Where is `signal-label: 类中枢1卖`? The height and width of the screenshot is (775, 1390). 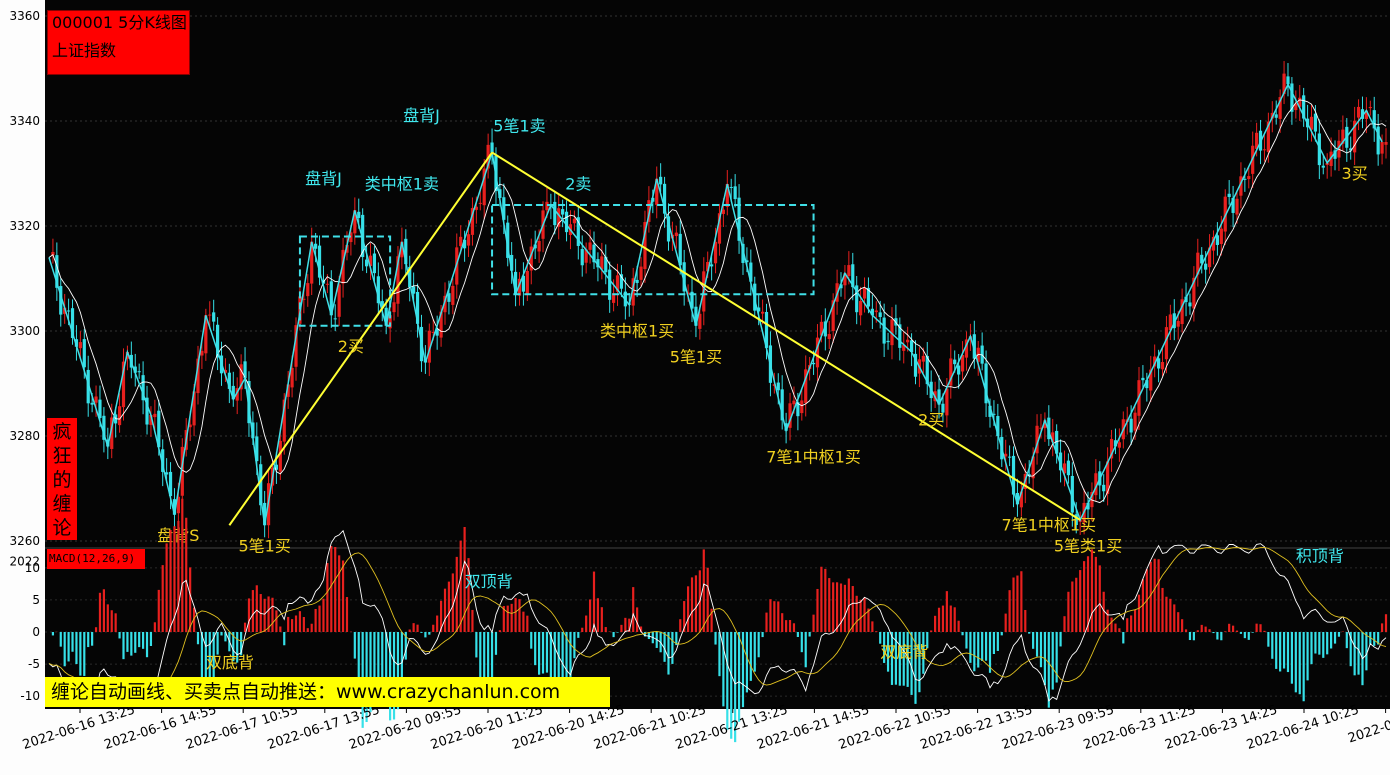 signal-label: 类中枢1卖 is located at coordinates (402, 183).